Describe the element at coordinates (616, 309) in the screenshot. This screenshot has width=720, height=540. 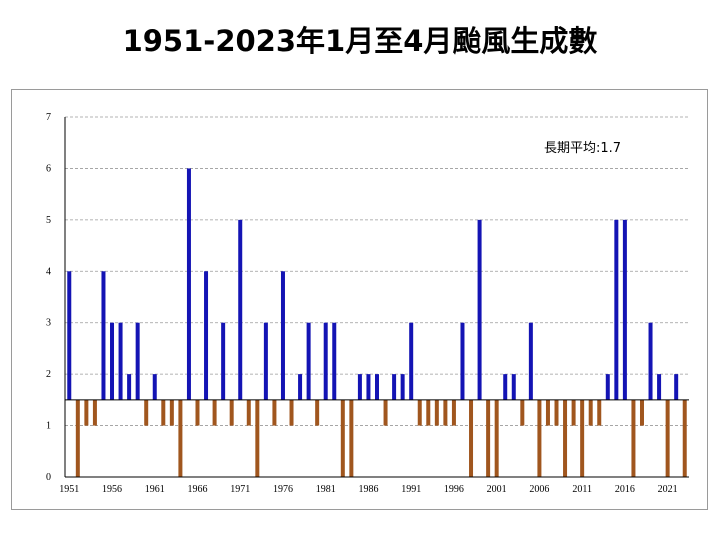
I see `bar-2015` at that location.